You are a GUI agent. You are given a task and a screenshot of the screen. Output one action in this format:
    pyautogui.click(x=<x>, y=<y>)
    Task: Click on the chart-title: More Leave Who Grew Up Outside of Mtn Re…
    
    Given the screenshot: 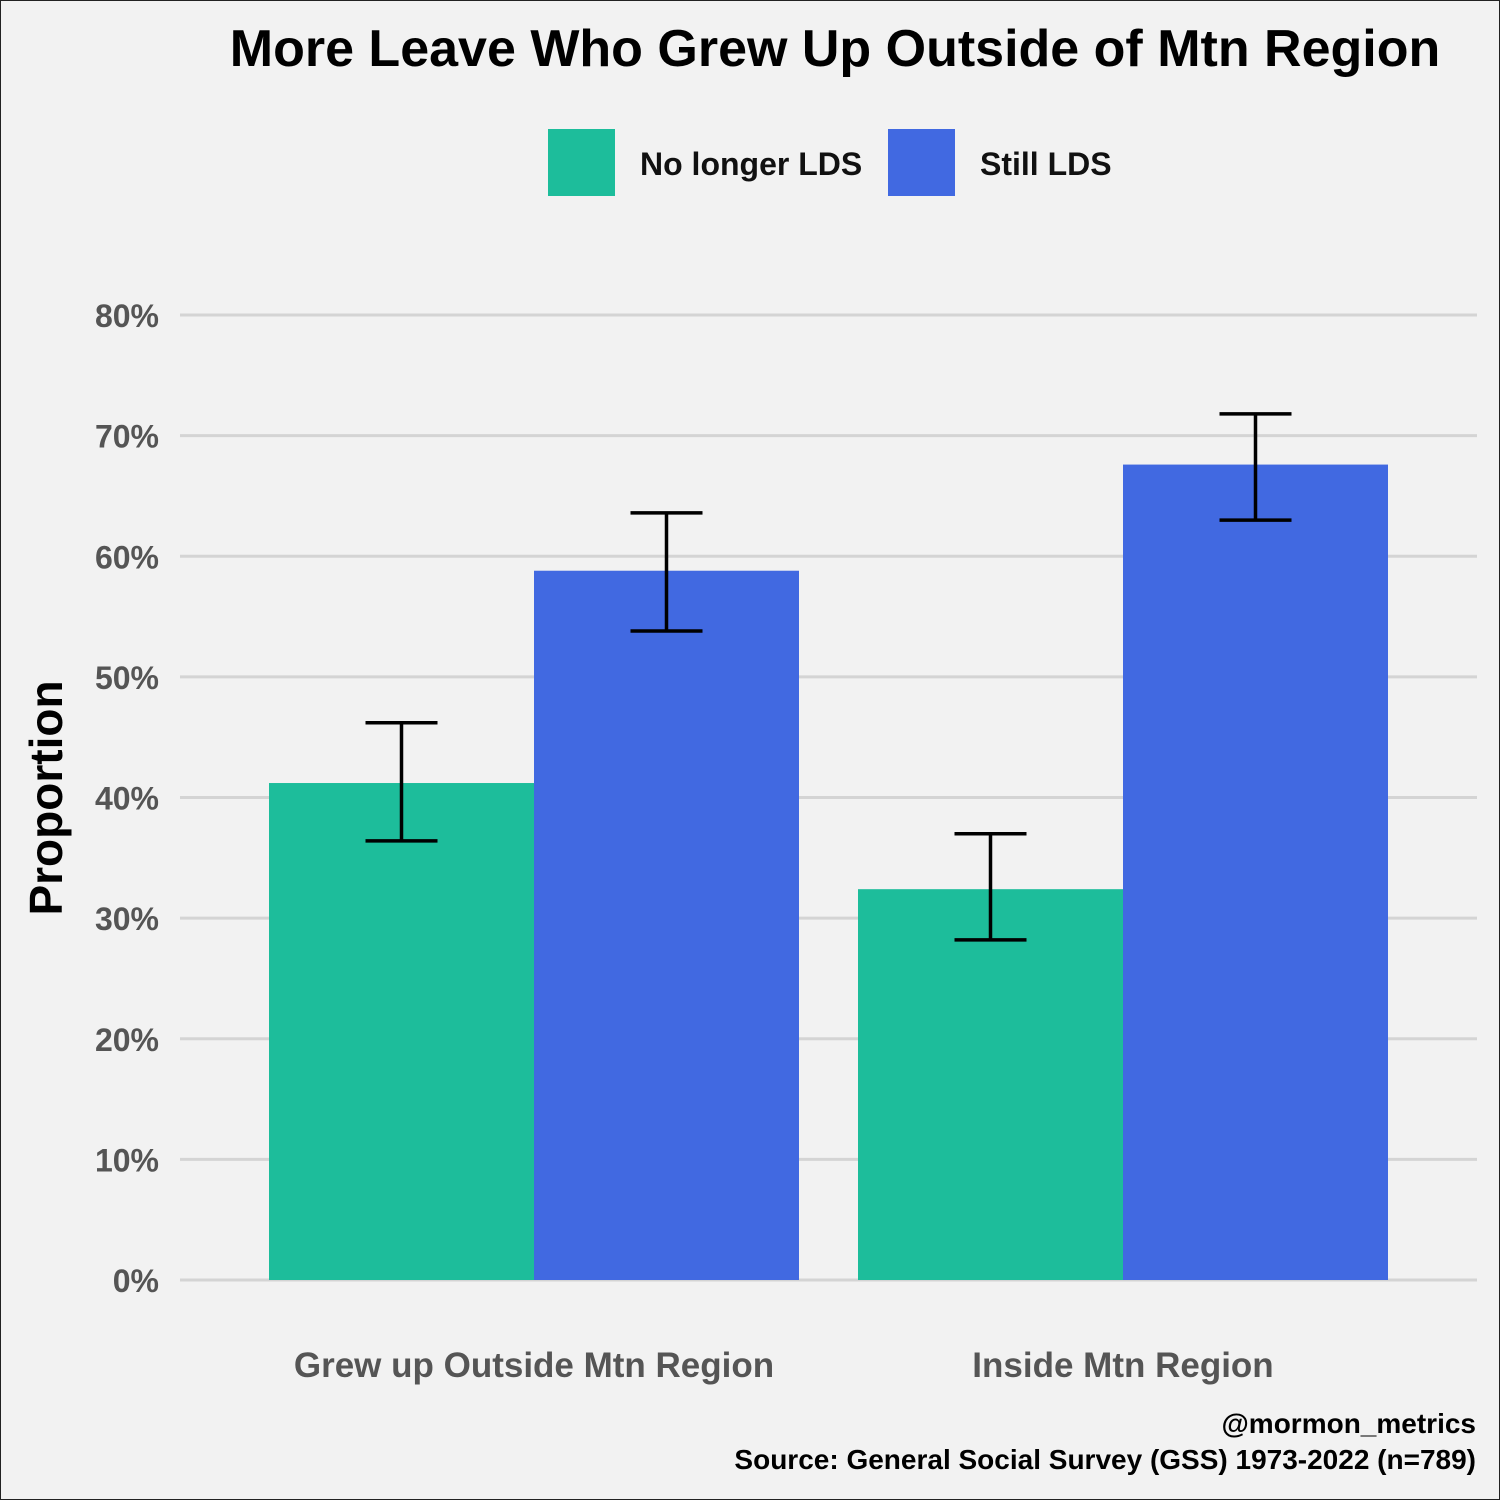 What is the action you would take?
    pyautogui.click(x=835, y=49)
    